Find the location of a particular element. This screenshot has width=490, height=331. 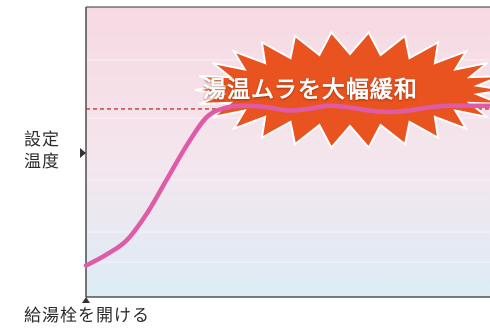

x-axis-pointer is located at coordinates (86, 300).